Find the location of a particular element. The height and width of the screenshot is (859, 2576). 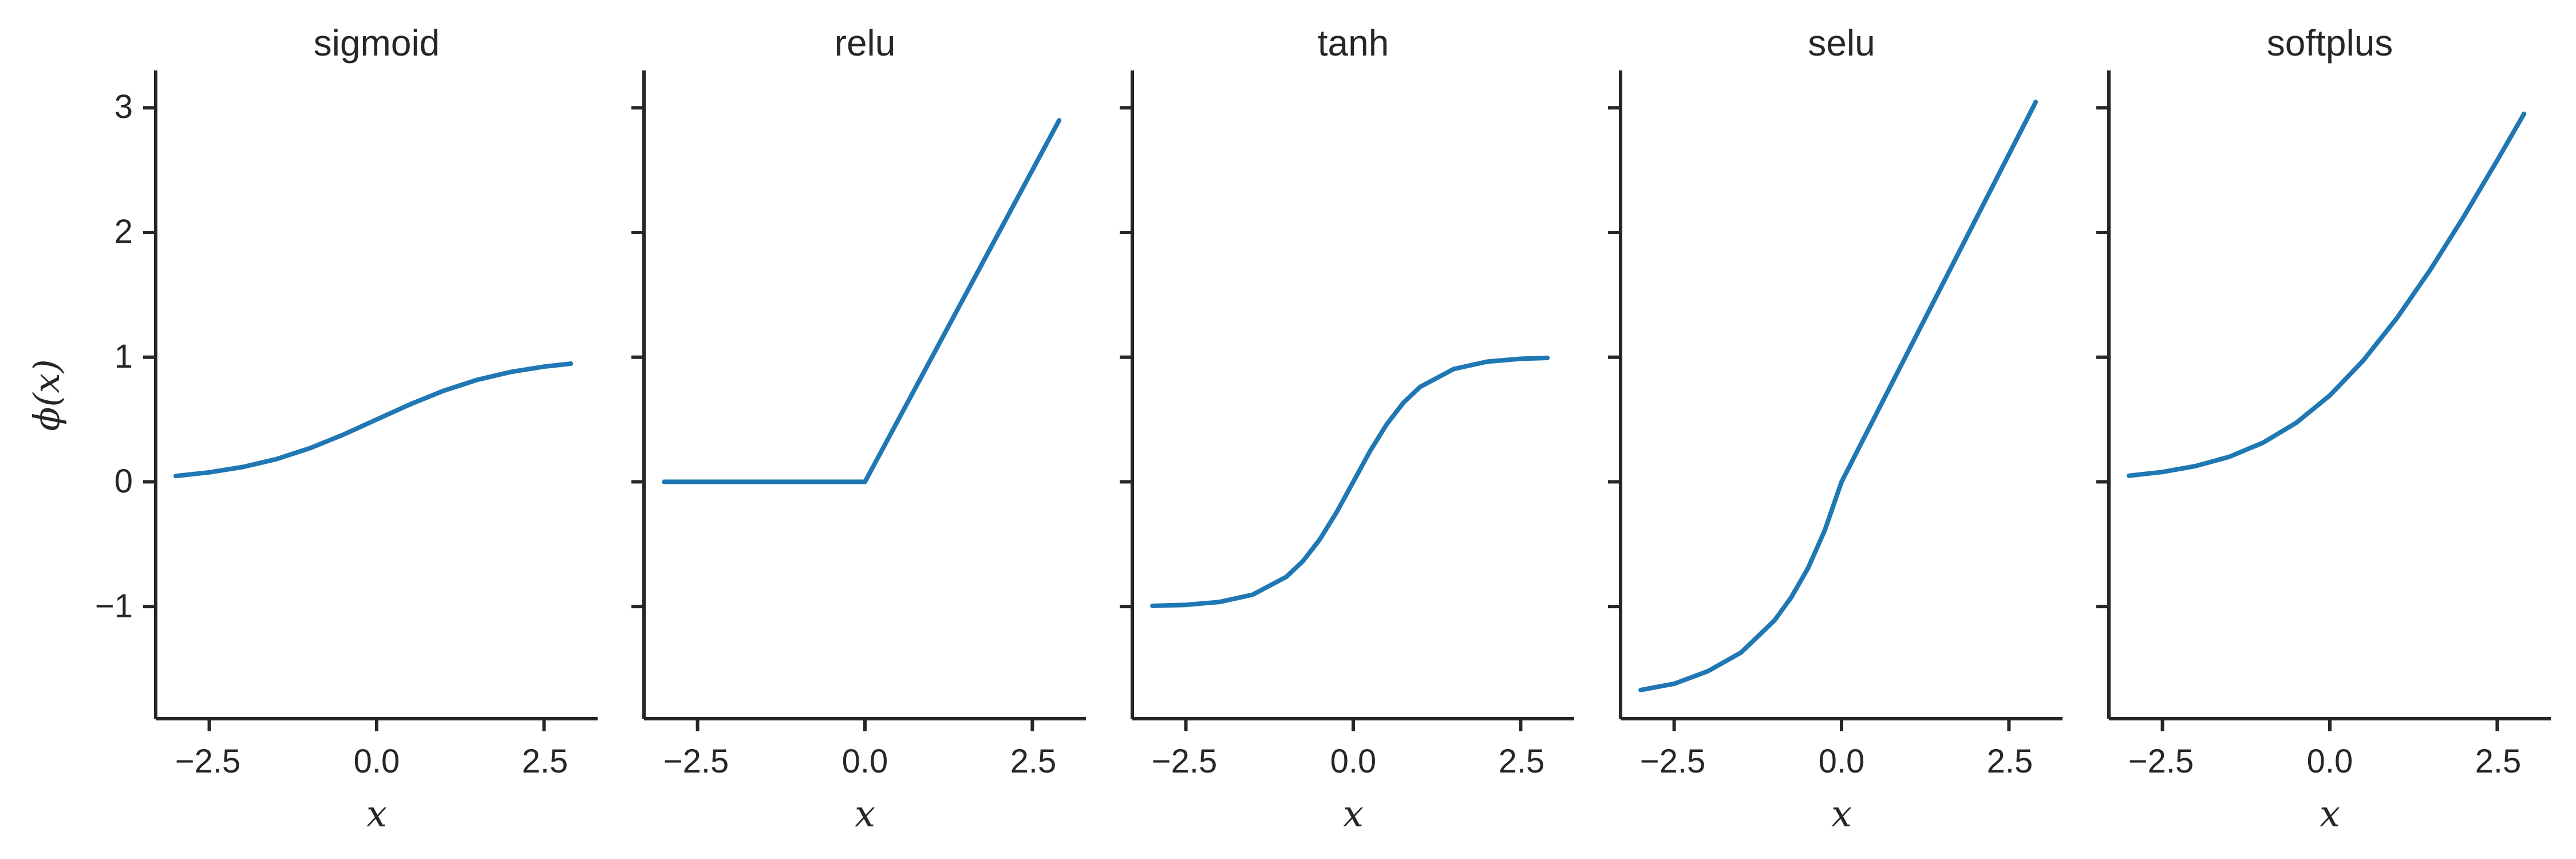

x-axis-label-relu: x is located at coordinates (865, 814).